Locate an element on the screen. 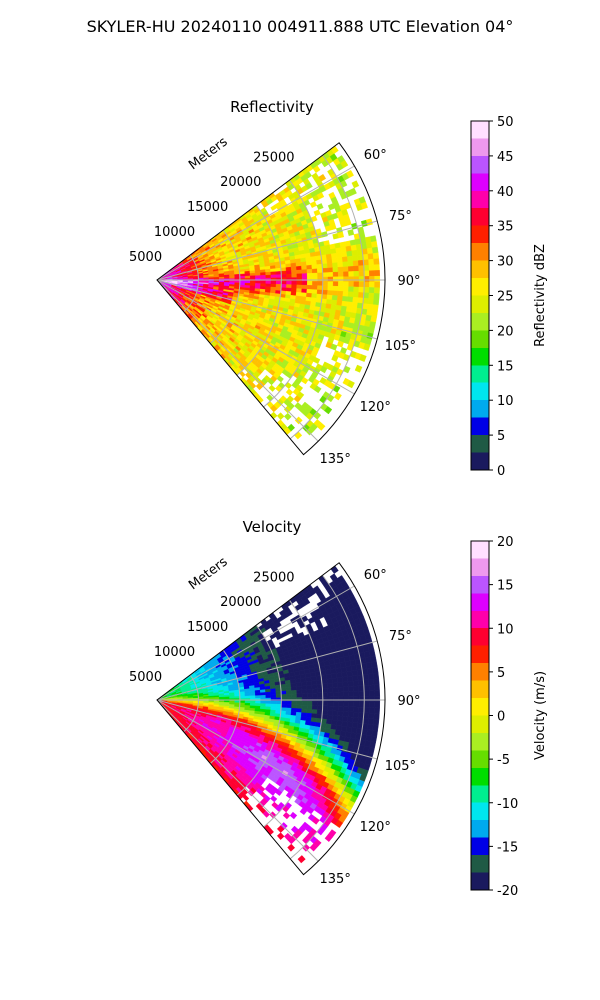 This screenshot has width=600, height=1000. colorbar-tick-label: 45 is located at coordinates (505, 157).